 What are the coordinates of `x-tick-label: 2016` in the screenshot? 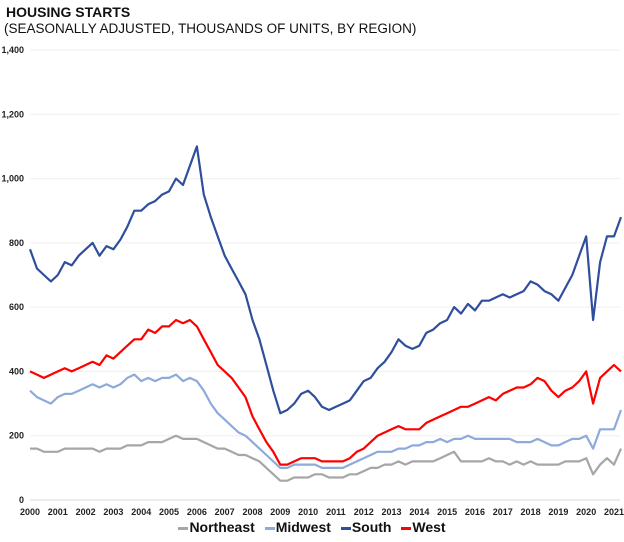 It's located at (475, 512).